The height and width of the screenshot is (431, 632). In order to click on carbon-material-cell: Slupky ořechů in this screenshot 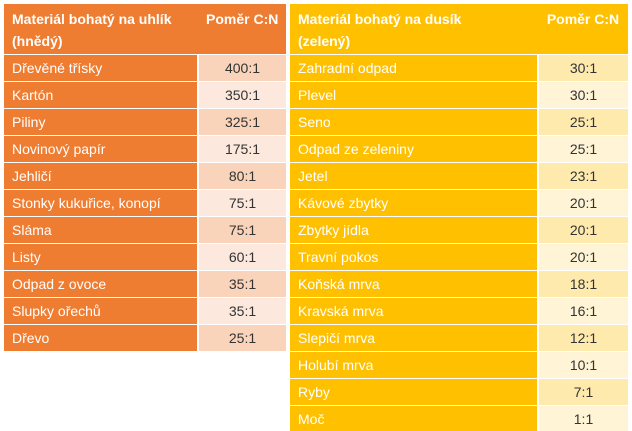, I will do `click(101, 311)`.